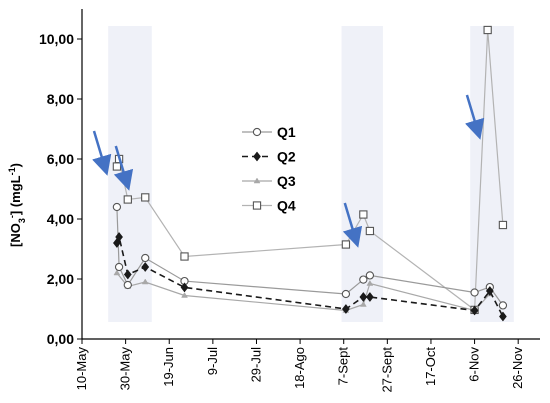 This screenshot has height=403, width=550. I want to click on ylabel-main: [NO, so click(15, 235).